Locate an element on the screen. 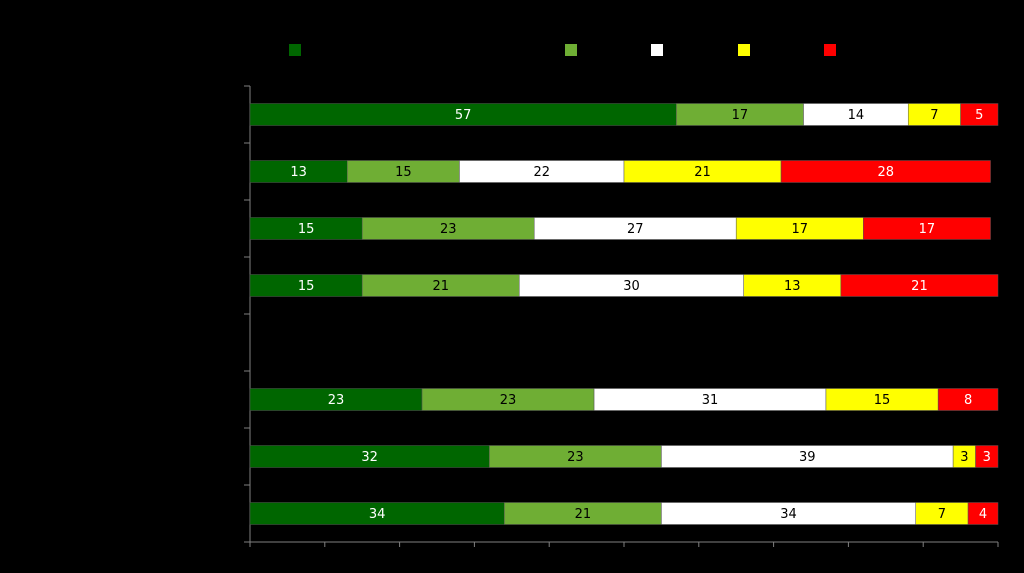 This screenshot has height=573, width=1024. bar-row-6: 32 23 39 3 3 is located at coordinates (624, 456).